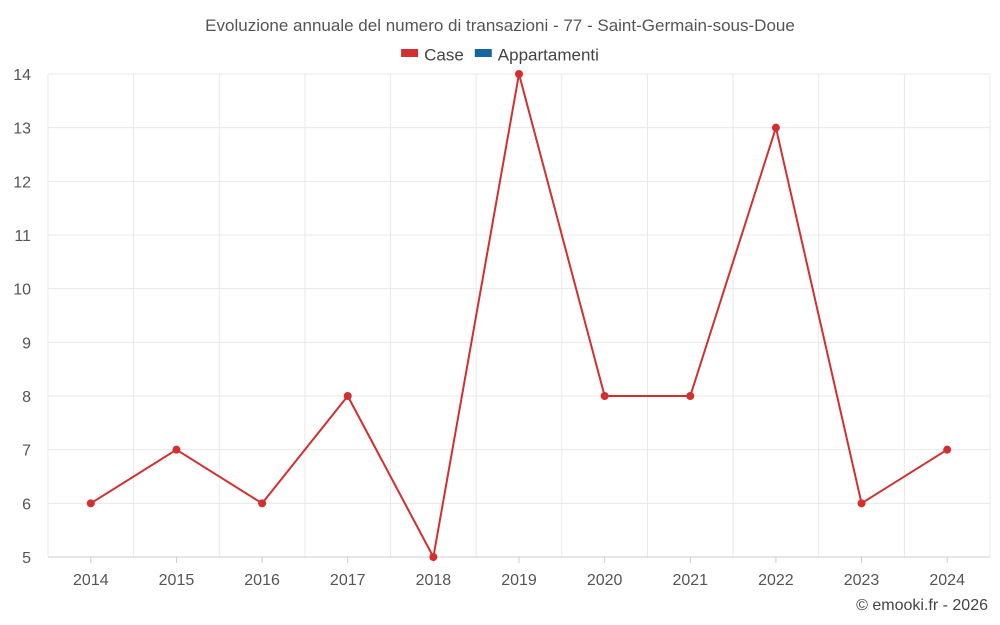 Image resolution: width=1000 pixels, height=625 pixels. What do you see at coordinates (444, 54) in the screenshot?
I see `legend-label: Case` at bounding box center [444, 54].